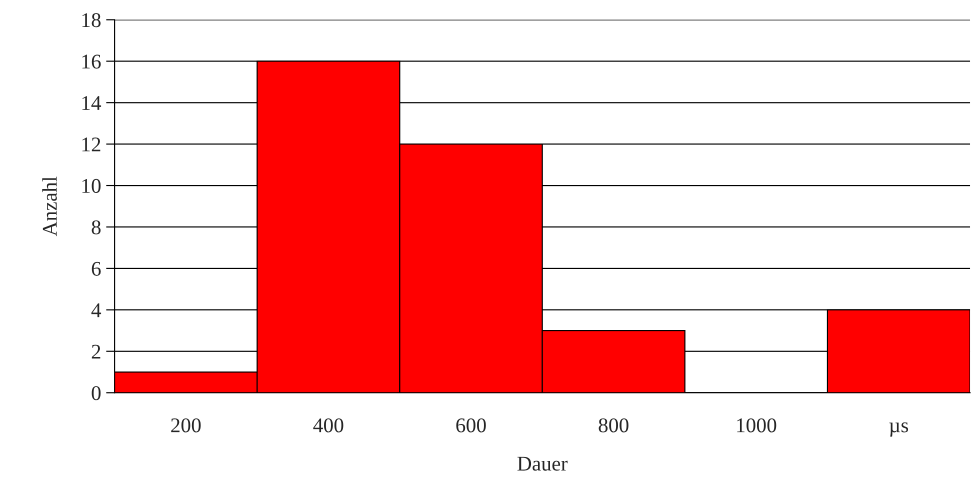  I want to click on y-tick-label: 18, so click(91, 20).